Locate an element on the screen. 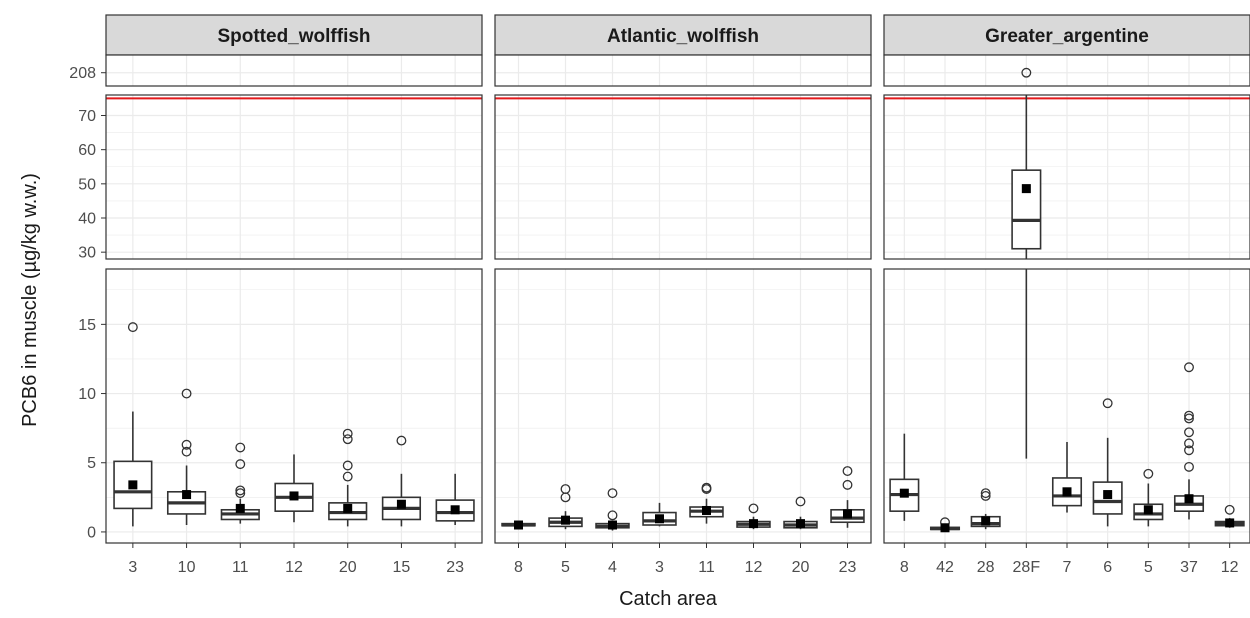 The image size is (1250, 618). y-tick-label: 208 is located at coordinates (82, 73).